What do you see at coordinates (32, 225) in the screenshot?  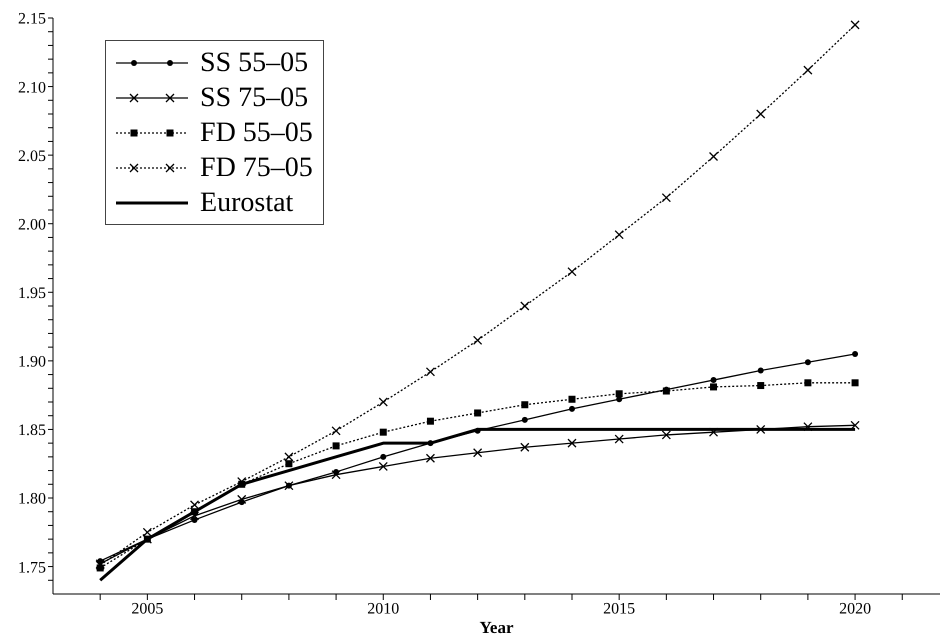 I see `y-tick-label: 2.00` at bounding box center [32, 225].